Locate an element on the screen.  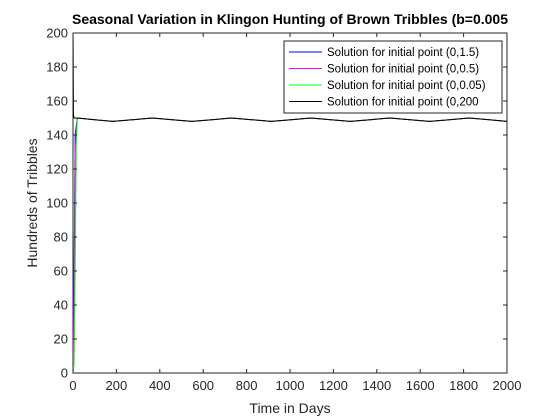
y-tick-label: 20 is located at coordinates (61, 339).